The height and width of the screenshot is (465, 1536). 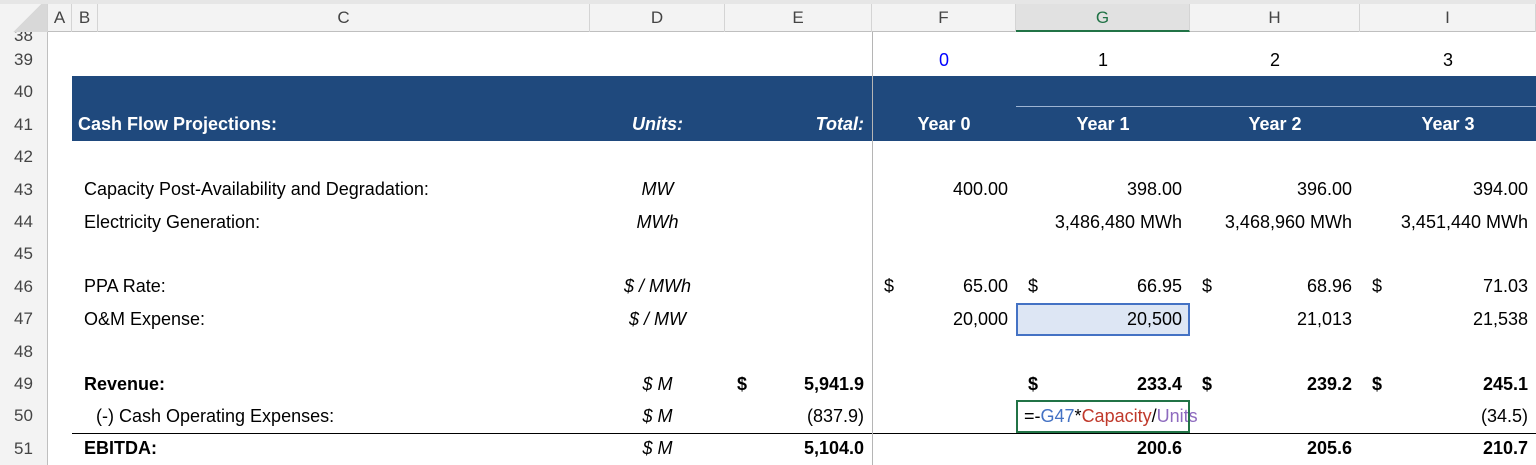 What do you see at coordinates (1275, 319) in the screenshot?
I see `cell-h47: 21,013` at bounding box center [1275, 319].